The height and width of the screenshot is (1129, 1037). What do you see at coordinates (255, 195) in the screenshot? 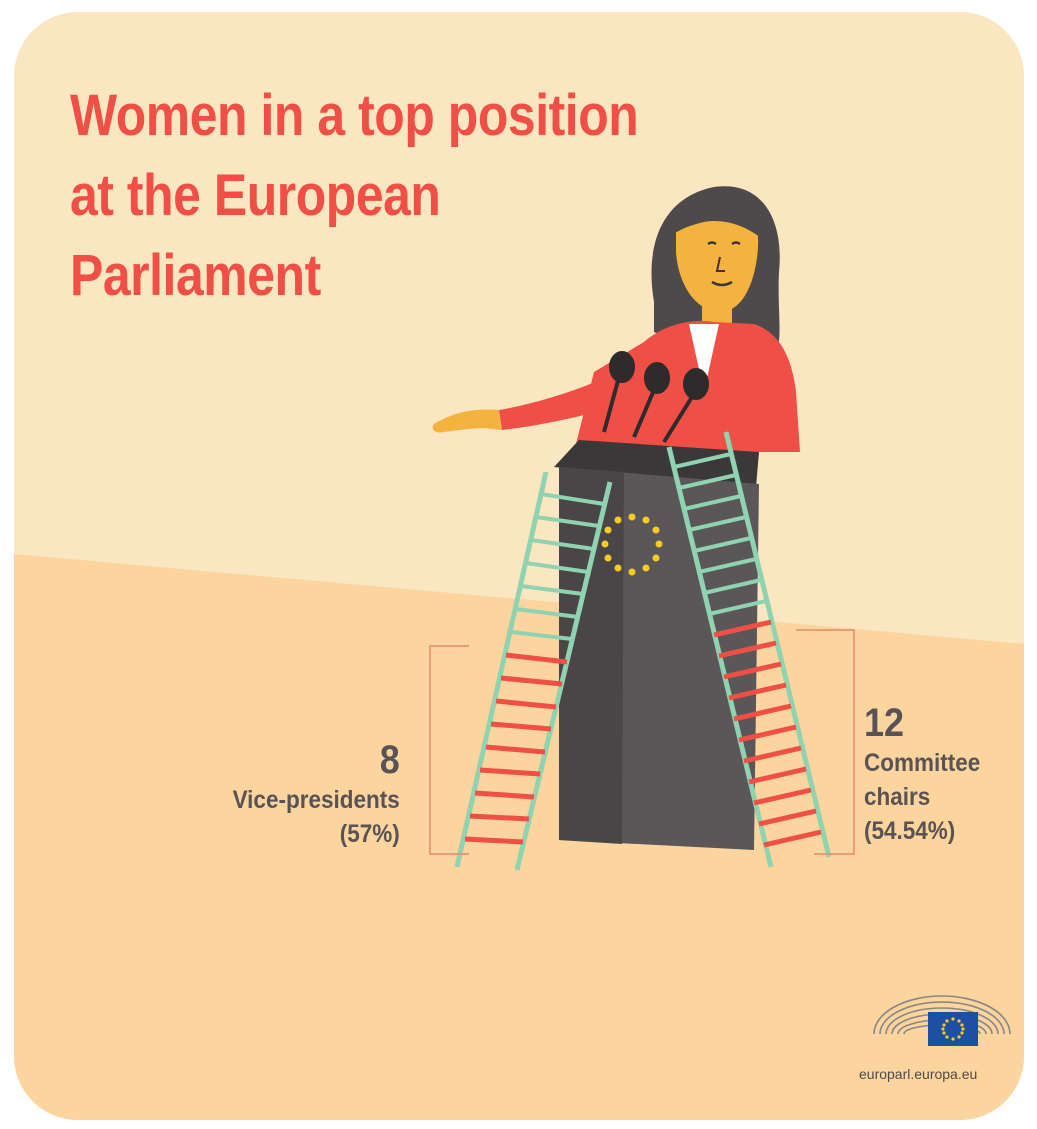
I see `title-line-2: at the European` at bounding box center [255, 195].